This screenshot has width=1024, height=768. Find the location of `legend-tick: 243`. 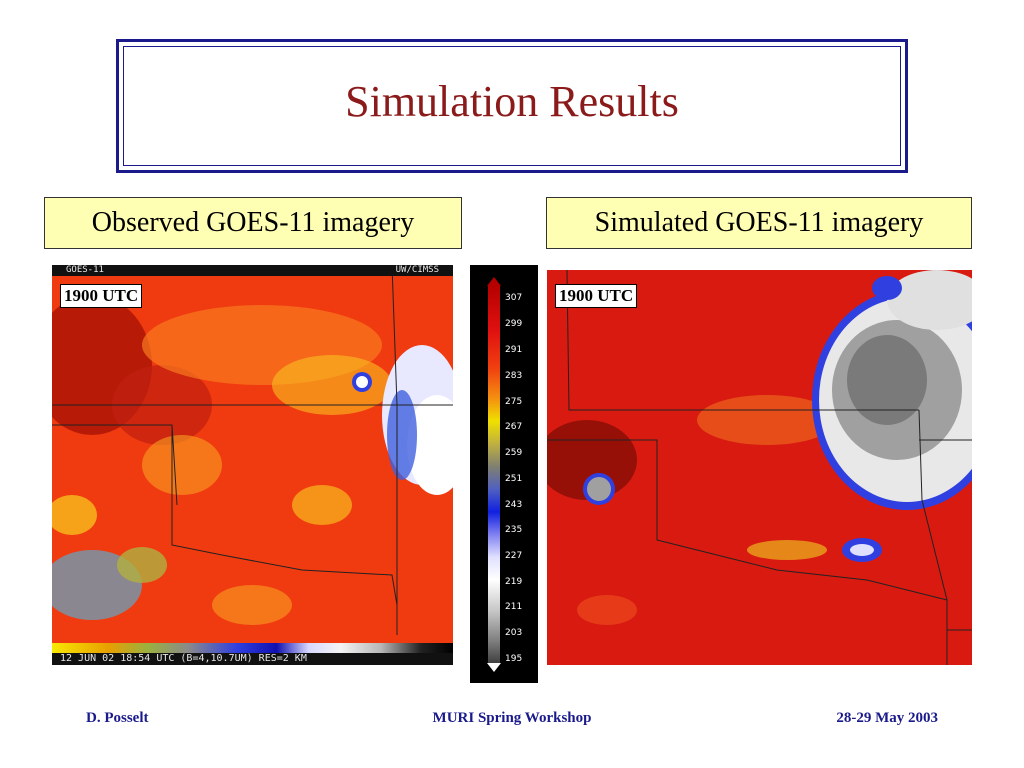

legend-tick: 243 is located at coordinates (514, 505).